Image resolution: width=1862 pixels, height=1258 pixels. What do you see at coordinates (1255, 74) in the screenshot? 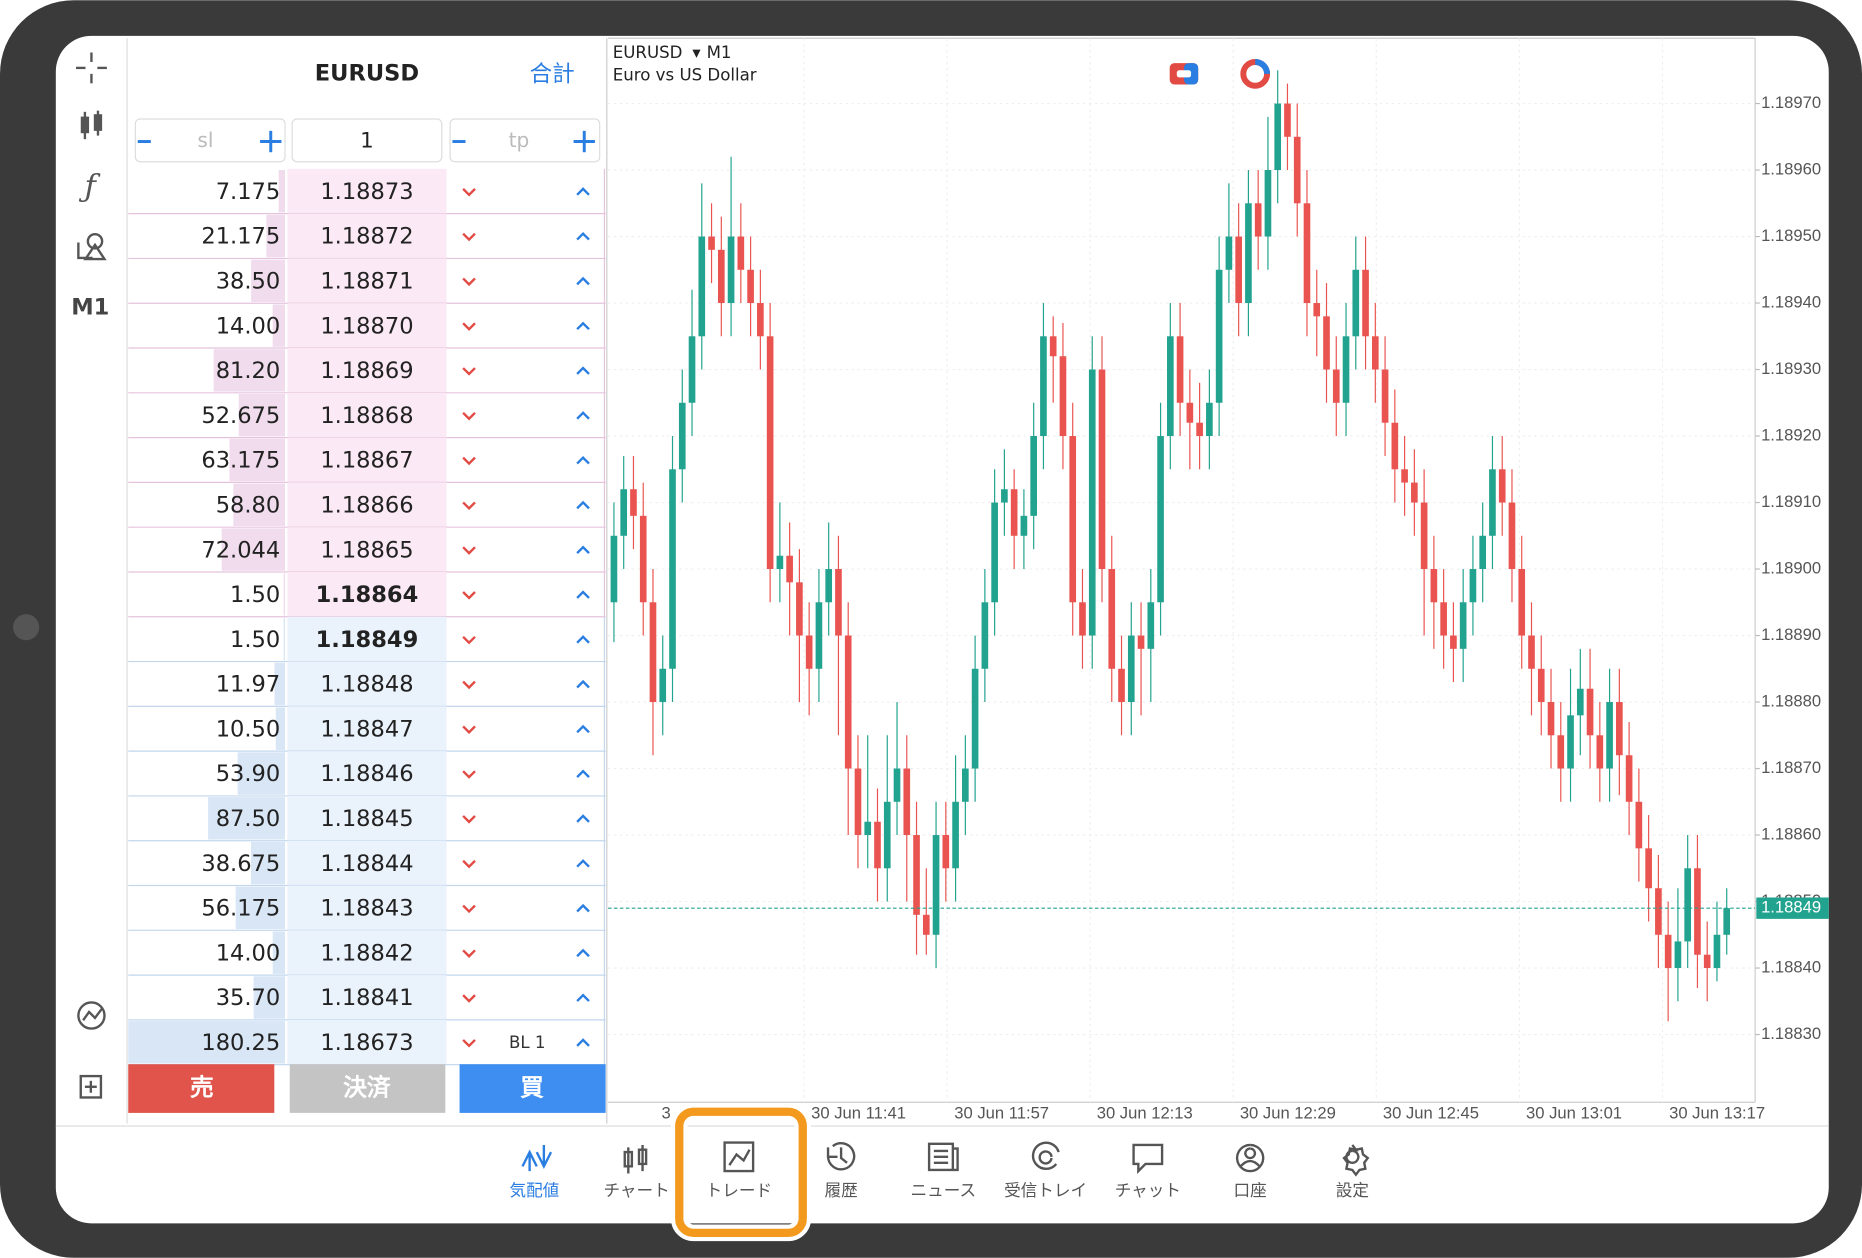
I see `trade-level-icon` at bounding box center [1255, 74].